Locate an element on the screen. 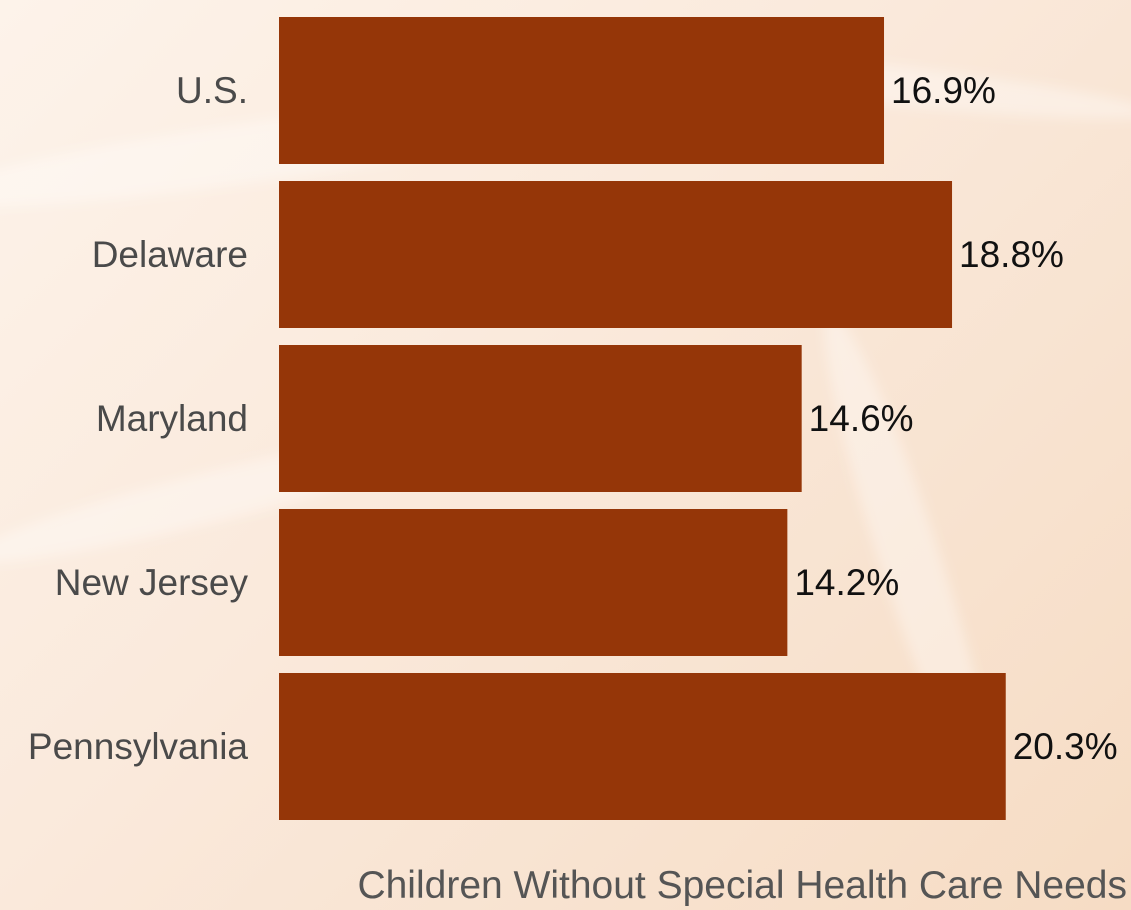  category-label-u-s: U.S. is located at coordinates (212, 90).